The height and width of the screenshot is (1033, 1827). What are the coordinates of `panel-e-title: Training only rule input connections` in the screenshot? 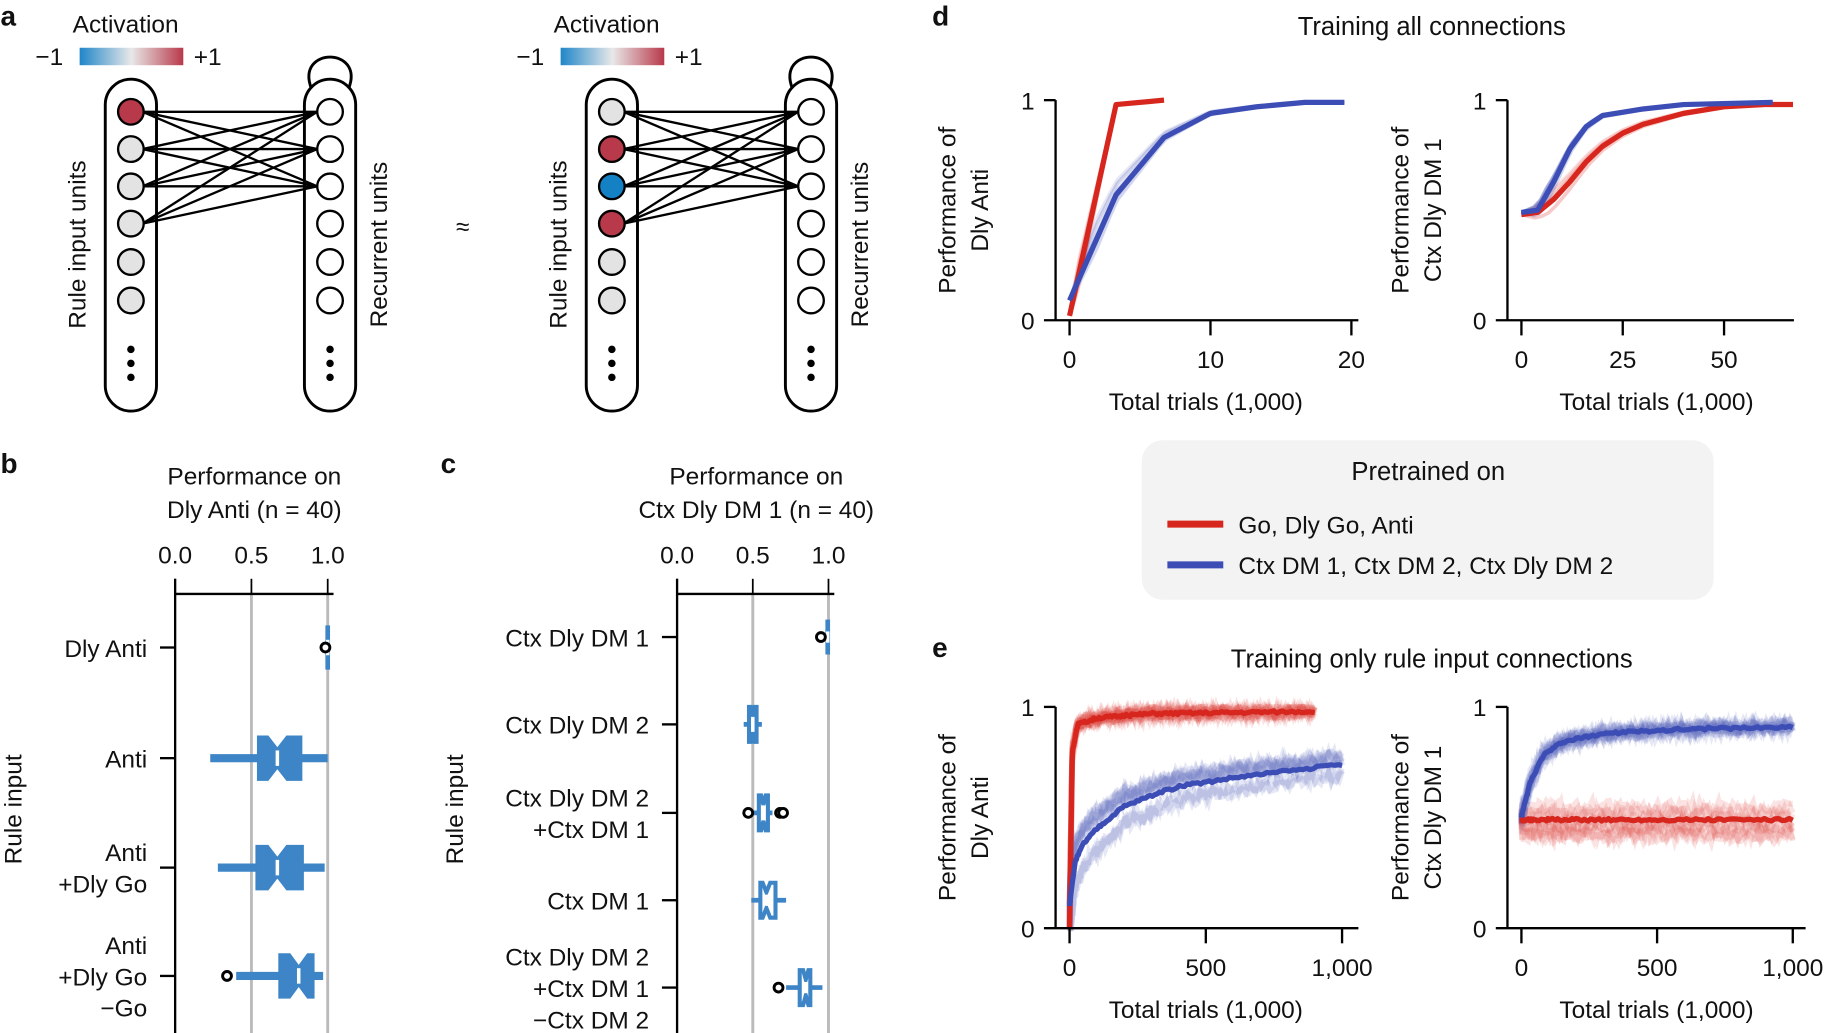 It's located at (1432, 659).